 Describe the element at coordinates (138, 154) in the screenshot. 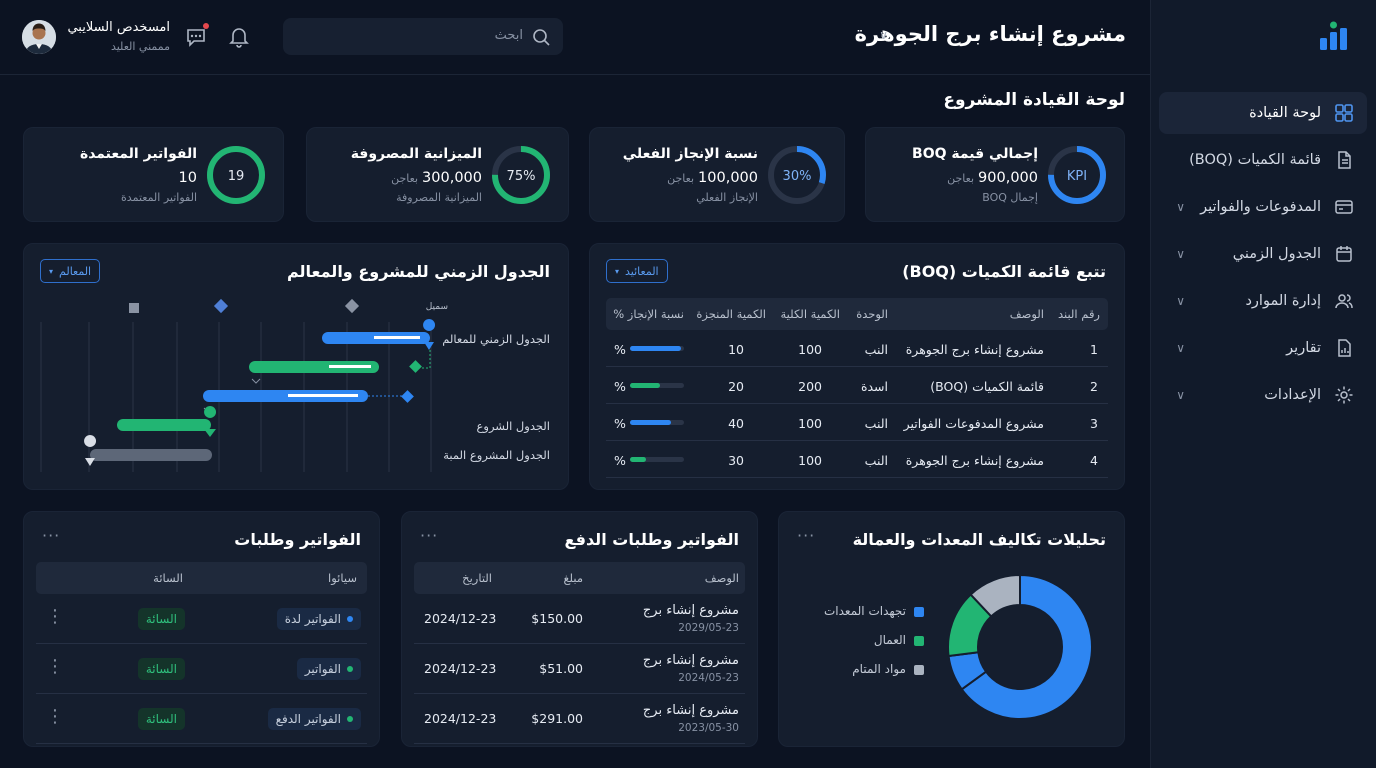

I see `kpi-title: الفواتير المعتمدة` at that location.